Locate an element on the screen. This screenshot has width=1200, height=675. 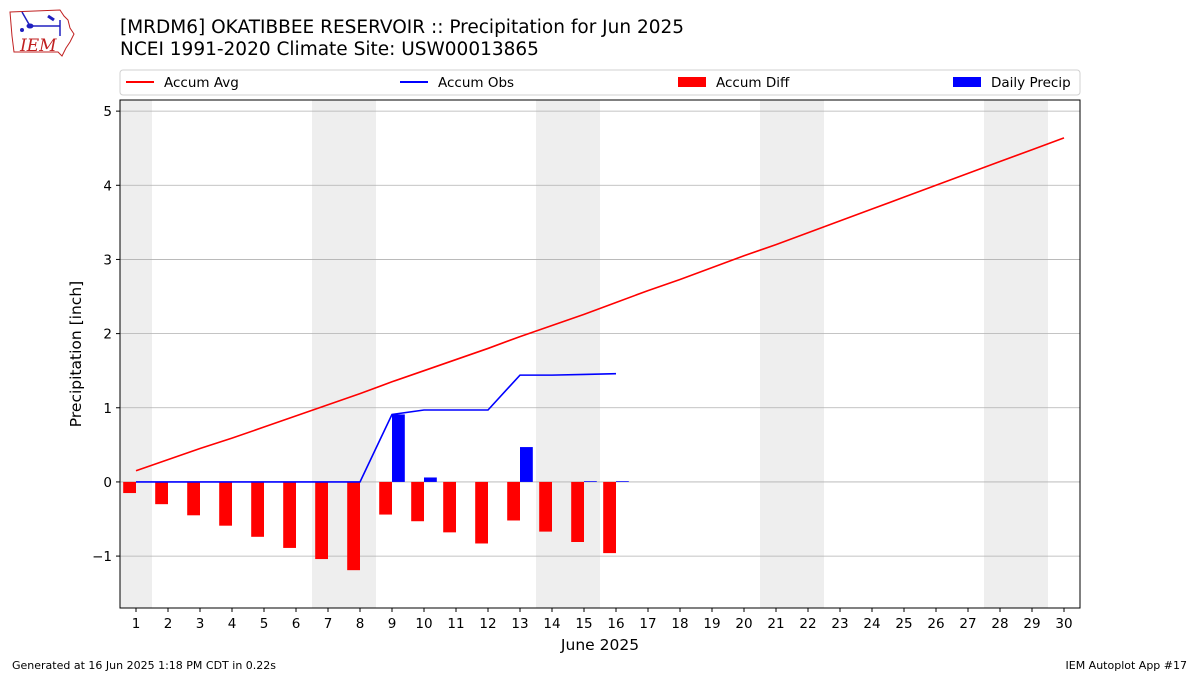
x-tick-label: 19 is located at coordinates (711, 624).